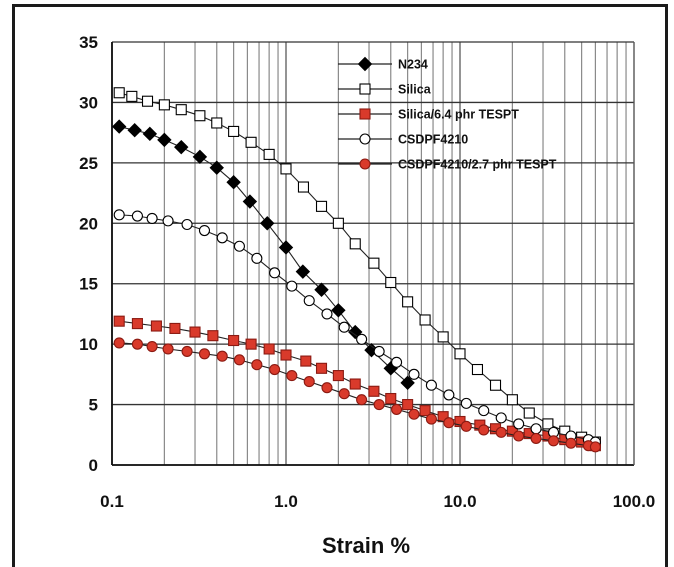 Image resolution: width=674 pixels, height=567 pixels. Describe the element at coordinates (634, 501) in the screenshot. I see `x-tick-label: 100.0` at that location.